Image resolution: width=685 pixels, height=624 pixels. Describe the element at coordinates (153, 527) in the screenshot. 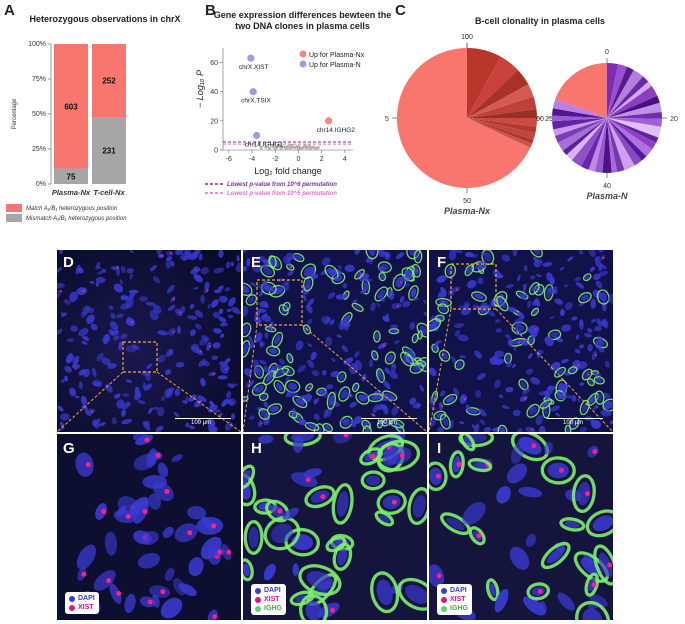

I see `nuclei-g` at that location.